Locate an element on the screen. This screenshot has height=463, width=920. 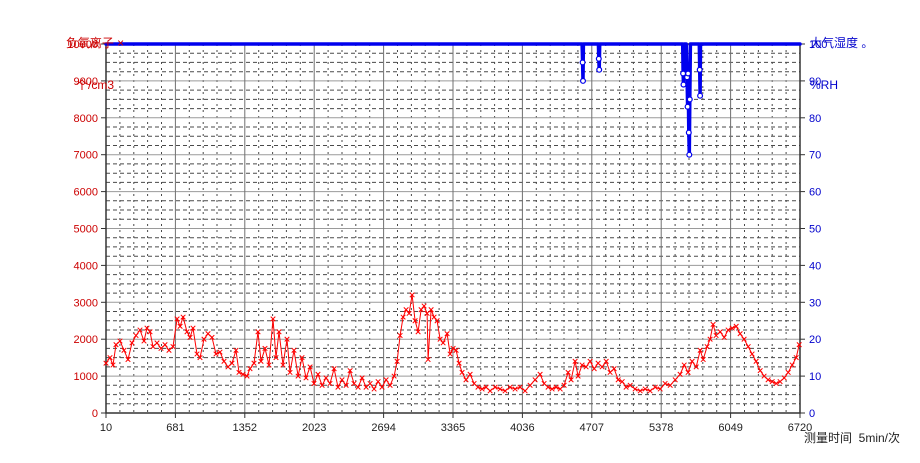
svg-text: 70 is located at coordinates (815, 156).